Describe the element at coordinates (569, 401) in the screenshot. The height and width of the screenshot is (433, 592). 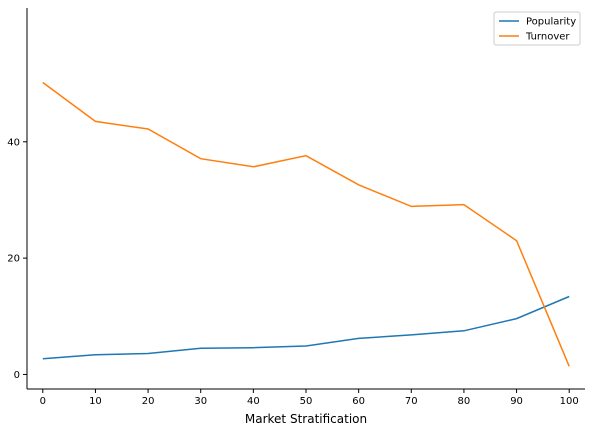
I see `x-tick-label: 100` at that location.